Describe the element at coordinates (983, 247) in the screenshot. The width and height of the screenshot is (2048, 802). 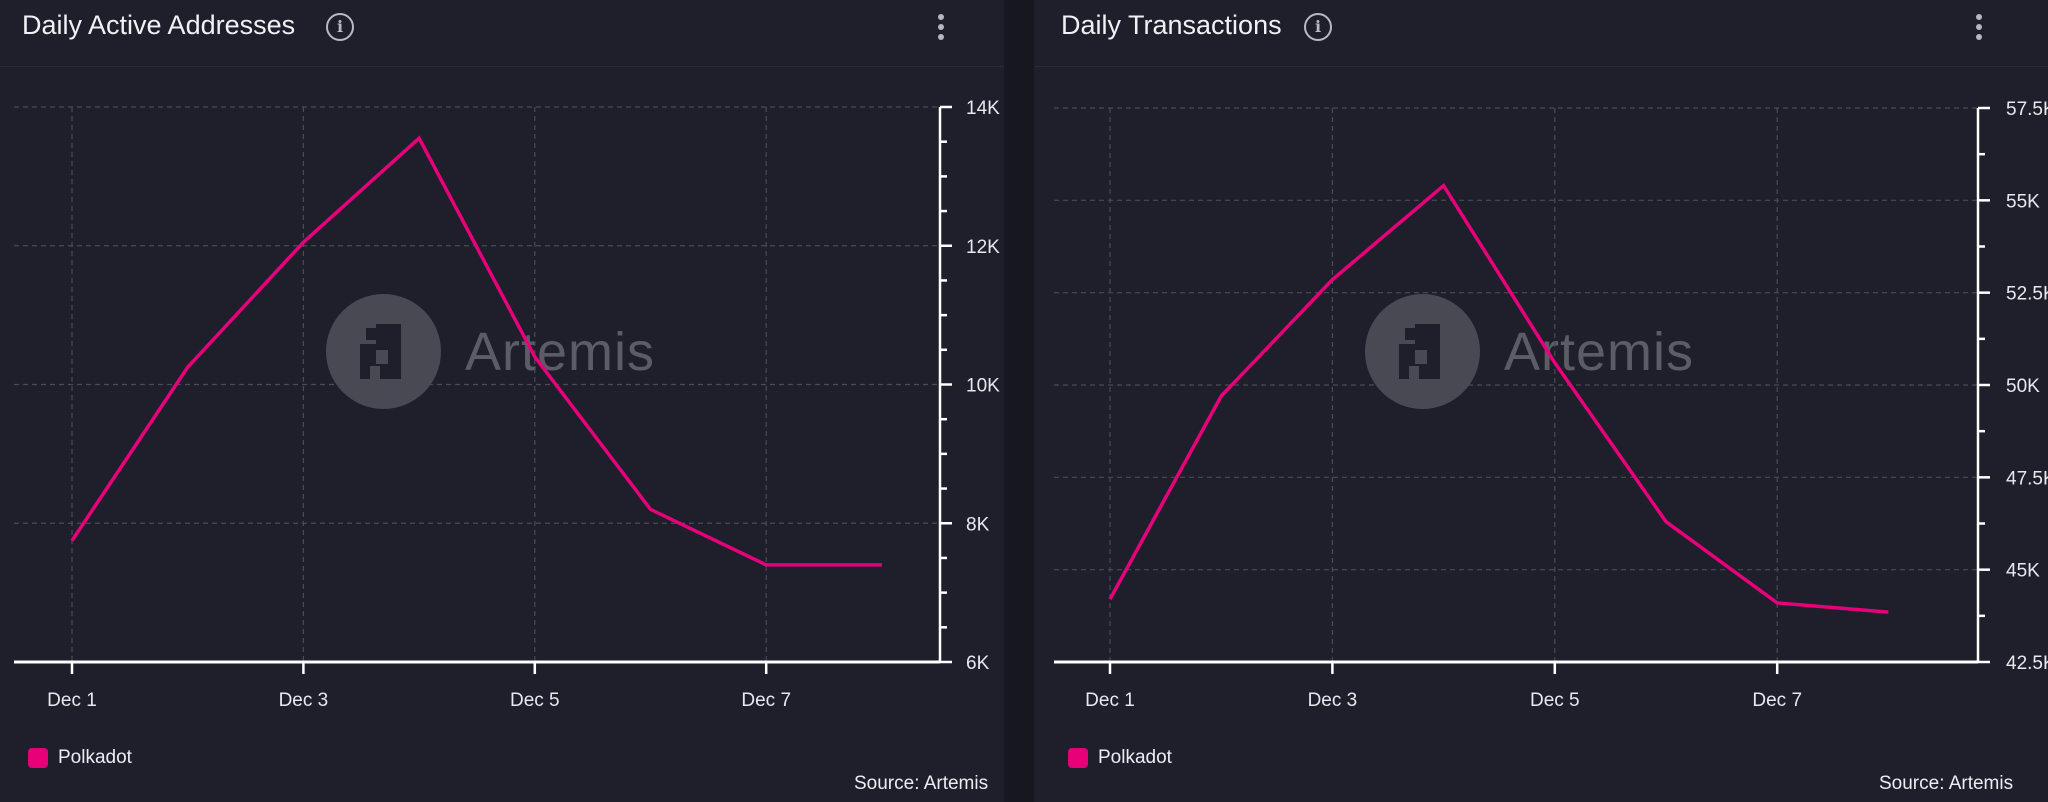
I see `y-tick-label: 12K` at that location.